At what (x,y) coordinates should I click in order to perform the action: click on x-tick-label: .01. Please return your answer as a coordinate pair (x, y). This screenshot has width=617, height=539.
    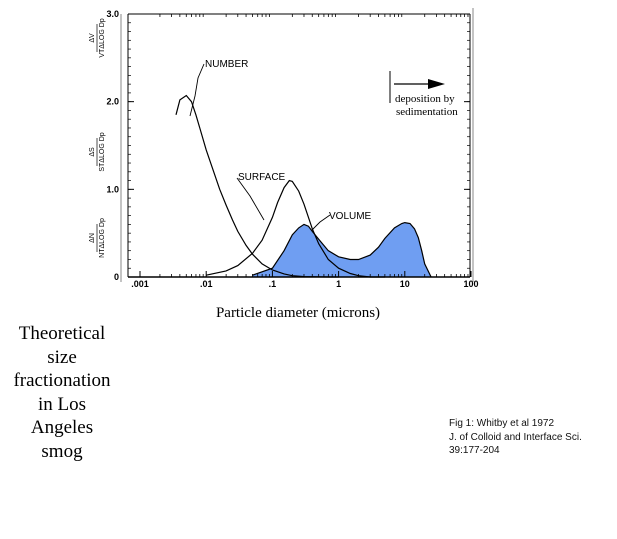
    Looking at the image, I should click on (206, 284).